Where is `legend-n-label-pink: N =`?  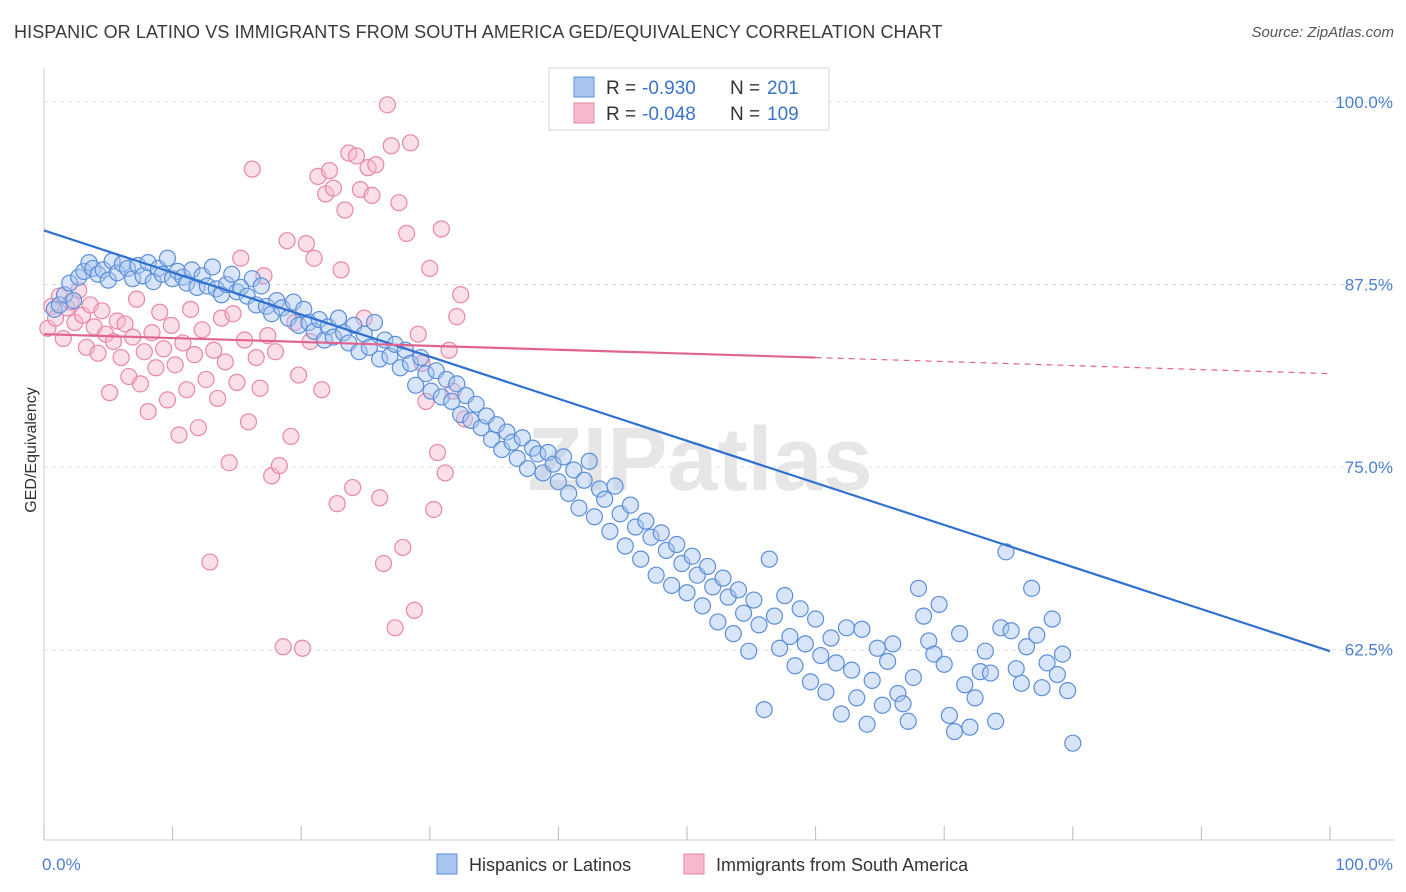 legend-n-label-pink: N = is located at coordinates (745, 114).